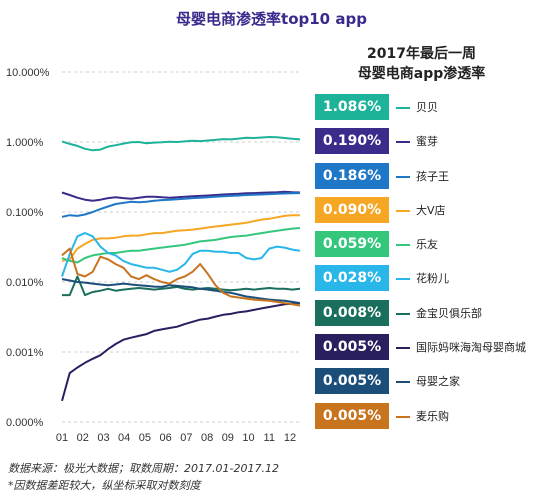 The height and width of the screenshot is (500, 543). I want to click on legend-item: 0.090% 大V店, so click(429, 212).